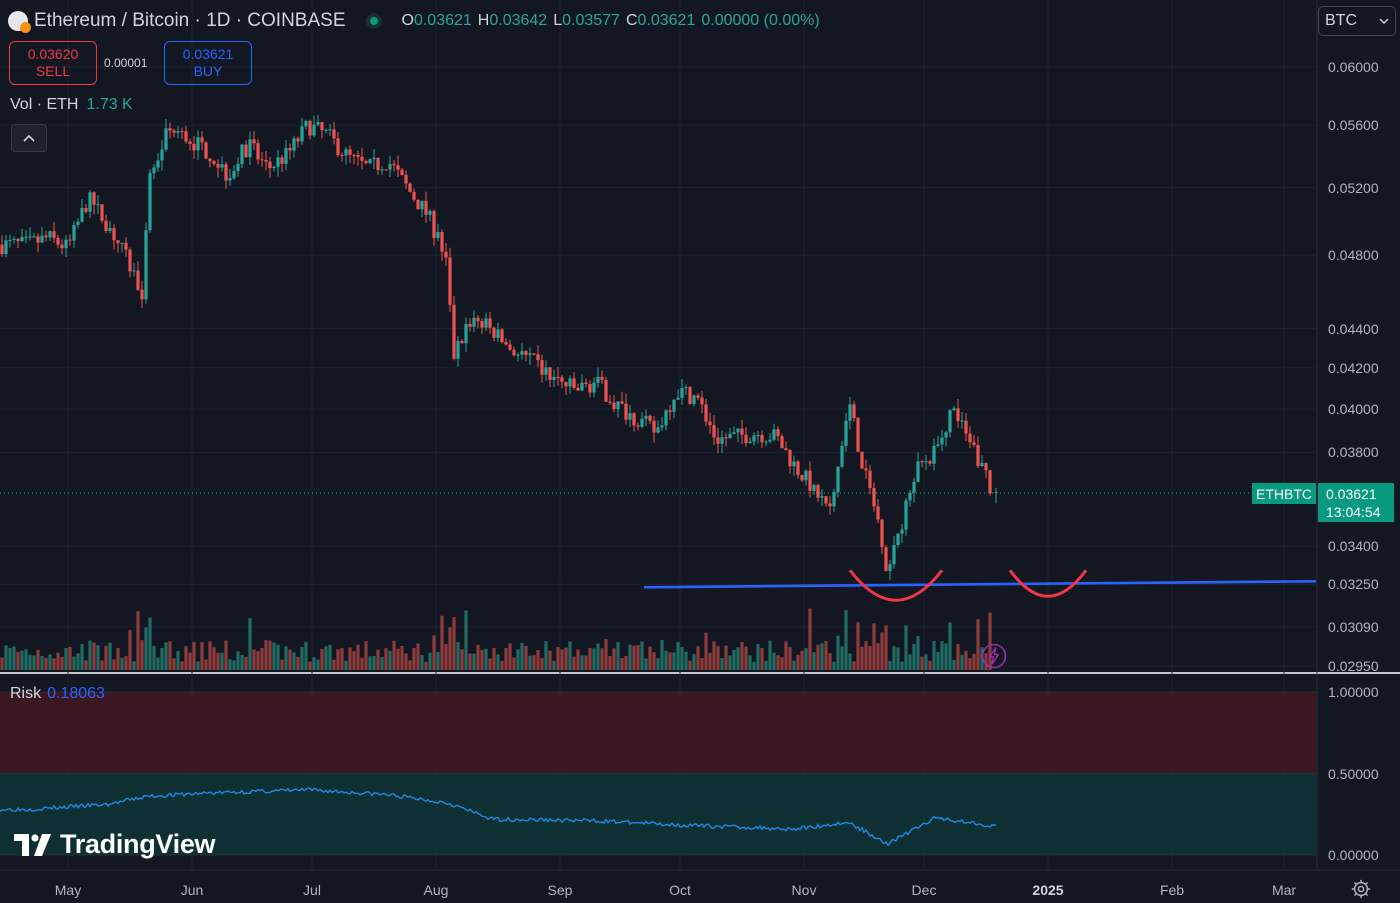  What do you see at coordinates (1357, 21) in the screenshot?
I see `currency-selector: BTC` at bounding box center [1357, 21].